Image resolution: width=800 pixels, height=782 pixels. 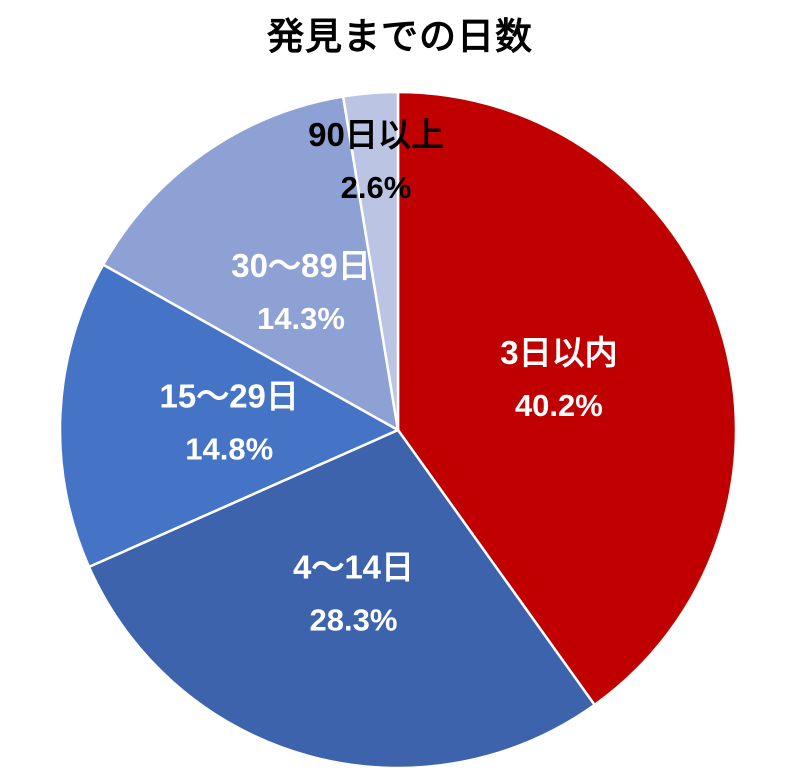 What do you see at coordinates (559, 405) in the screenshot?
I see `slice-percent-1: 40.2%` at bounding box center [559, 405].